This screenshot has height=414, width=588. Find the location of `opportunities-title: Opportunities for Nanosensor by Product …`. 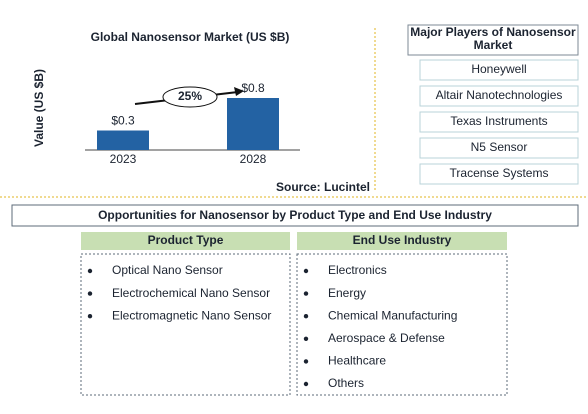

opportunities-title: Opportunities for Nanosensor by Product … is located at coordinates (295, 215).